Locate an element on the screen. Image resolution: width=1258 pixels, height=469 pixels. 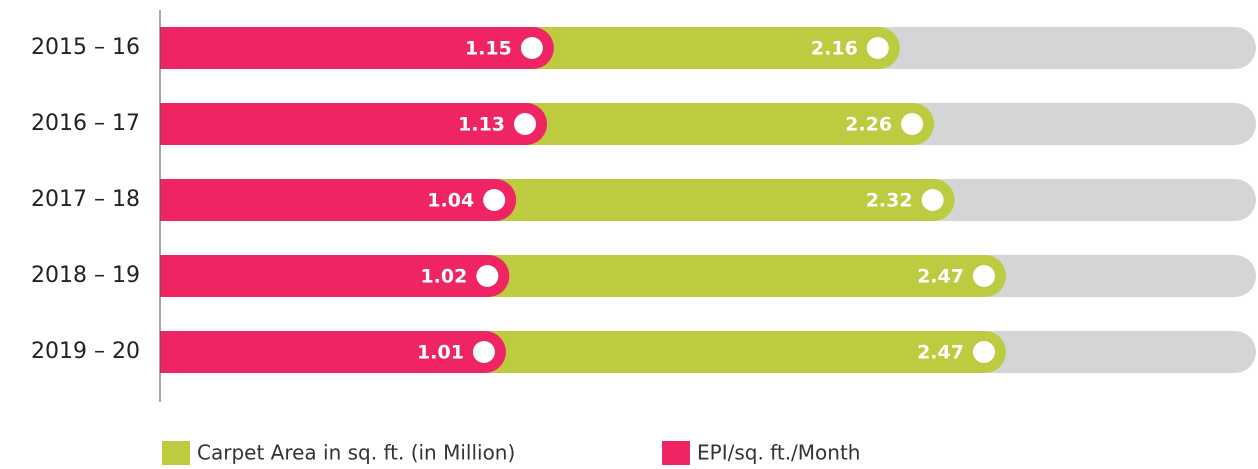
y-tick-label: 2018 – 19 is located at coordinates (85, 275).